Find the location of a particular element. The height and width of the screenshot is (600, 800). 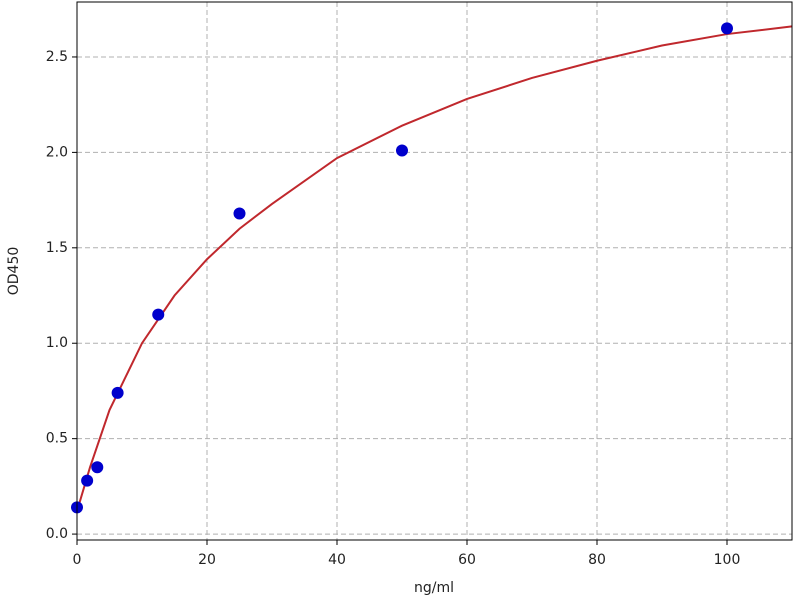

x-axis-label: ng/ml is located at coordinates (434, 588).